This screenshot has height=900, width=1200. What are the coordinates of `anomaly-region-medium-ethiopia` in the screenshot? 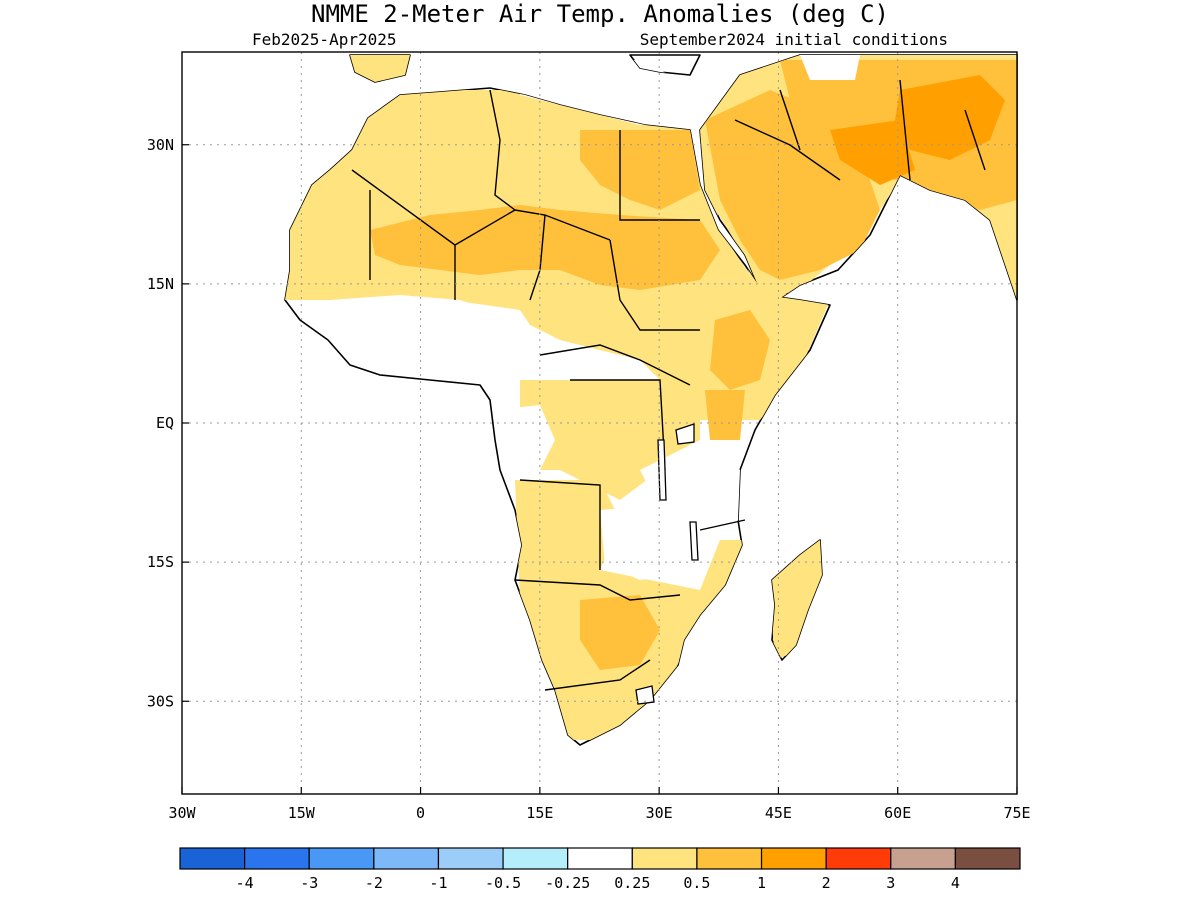 It's located at (740, 350).